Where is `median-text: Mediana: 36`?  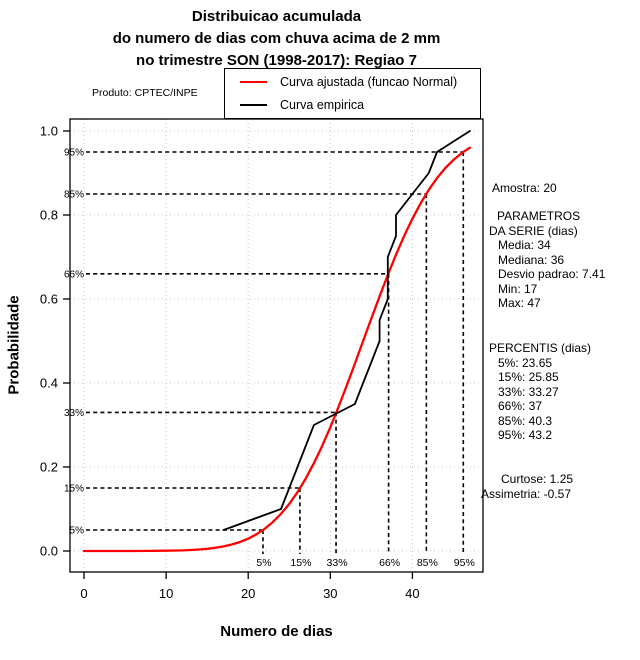
median-text: Mediana: 36 is located at coordinates (531, 259).